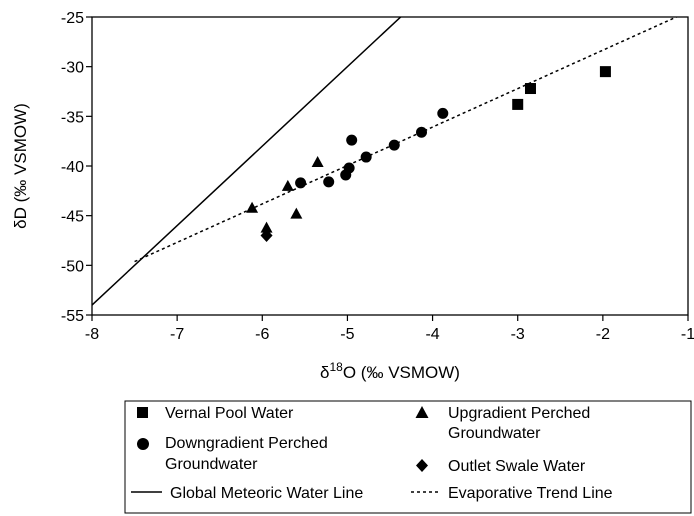 This screenshot has width=694, height=516. What do you see at coordinates (229, 413) in the screenshot?
I see `legend-vernal-pool-label: Vernal Pool Water` at bounding box center [229, 413].